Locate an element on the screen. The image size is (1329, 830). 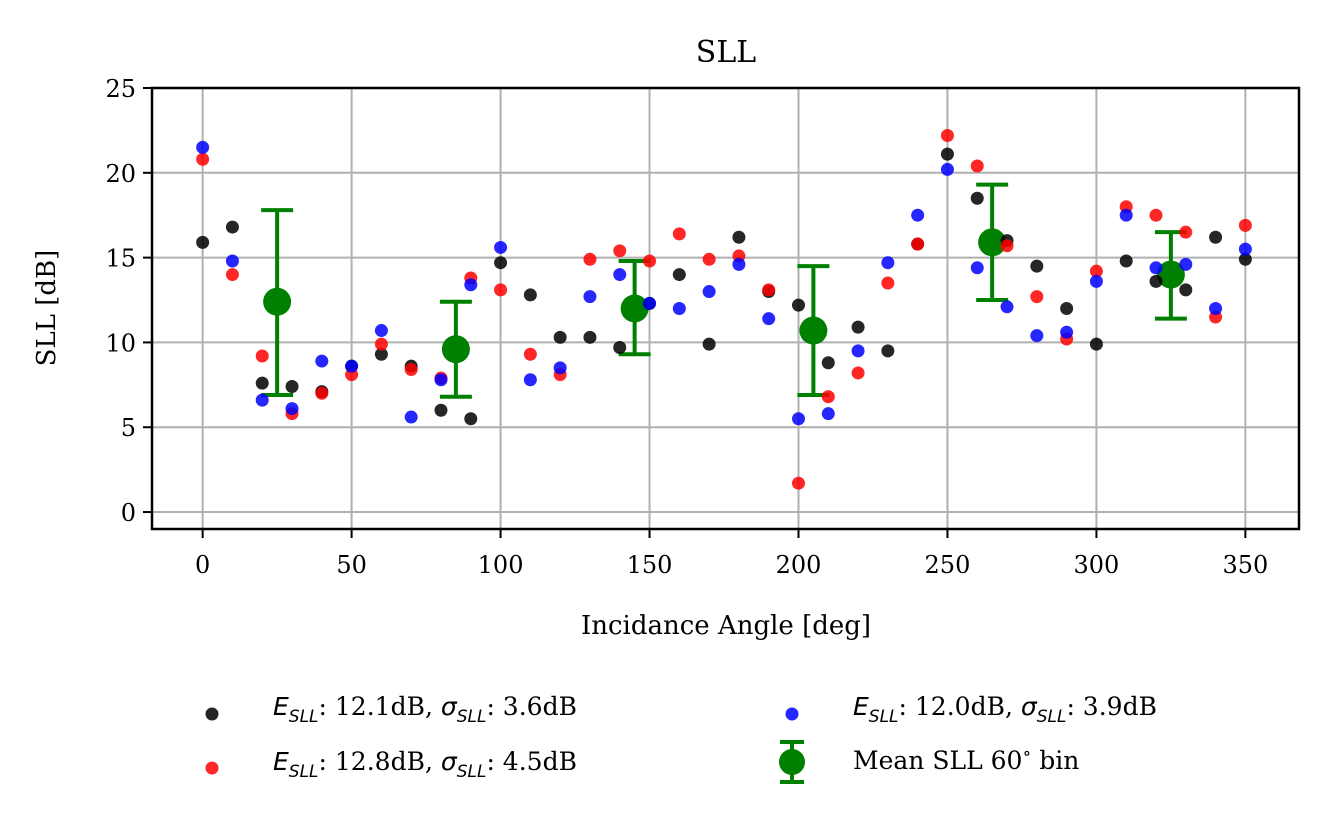
legend-label-errorbar: Mean SLL 60∘ bin is located at coordinates (966, 759).